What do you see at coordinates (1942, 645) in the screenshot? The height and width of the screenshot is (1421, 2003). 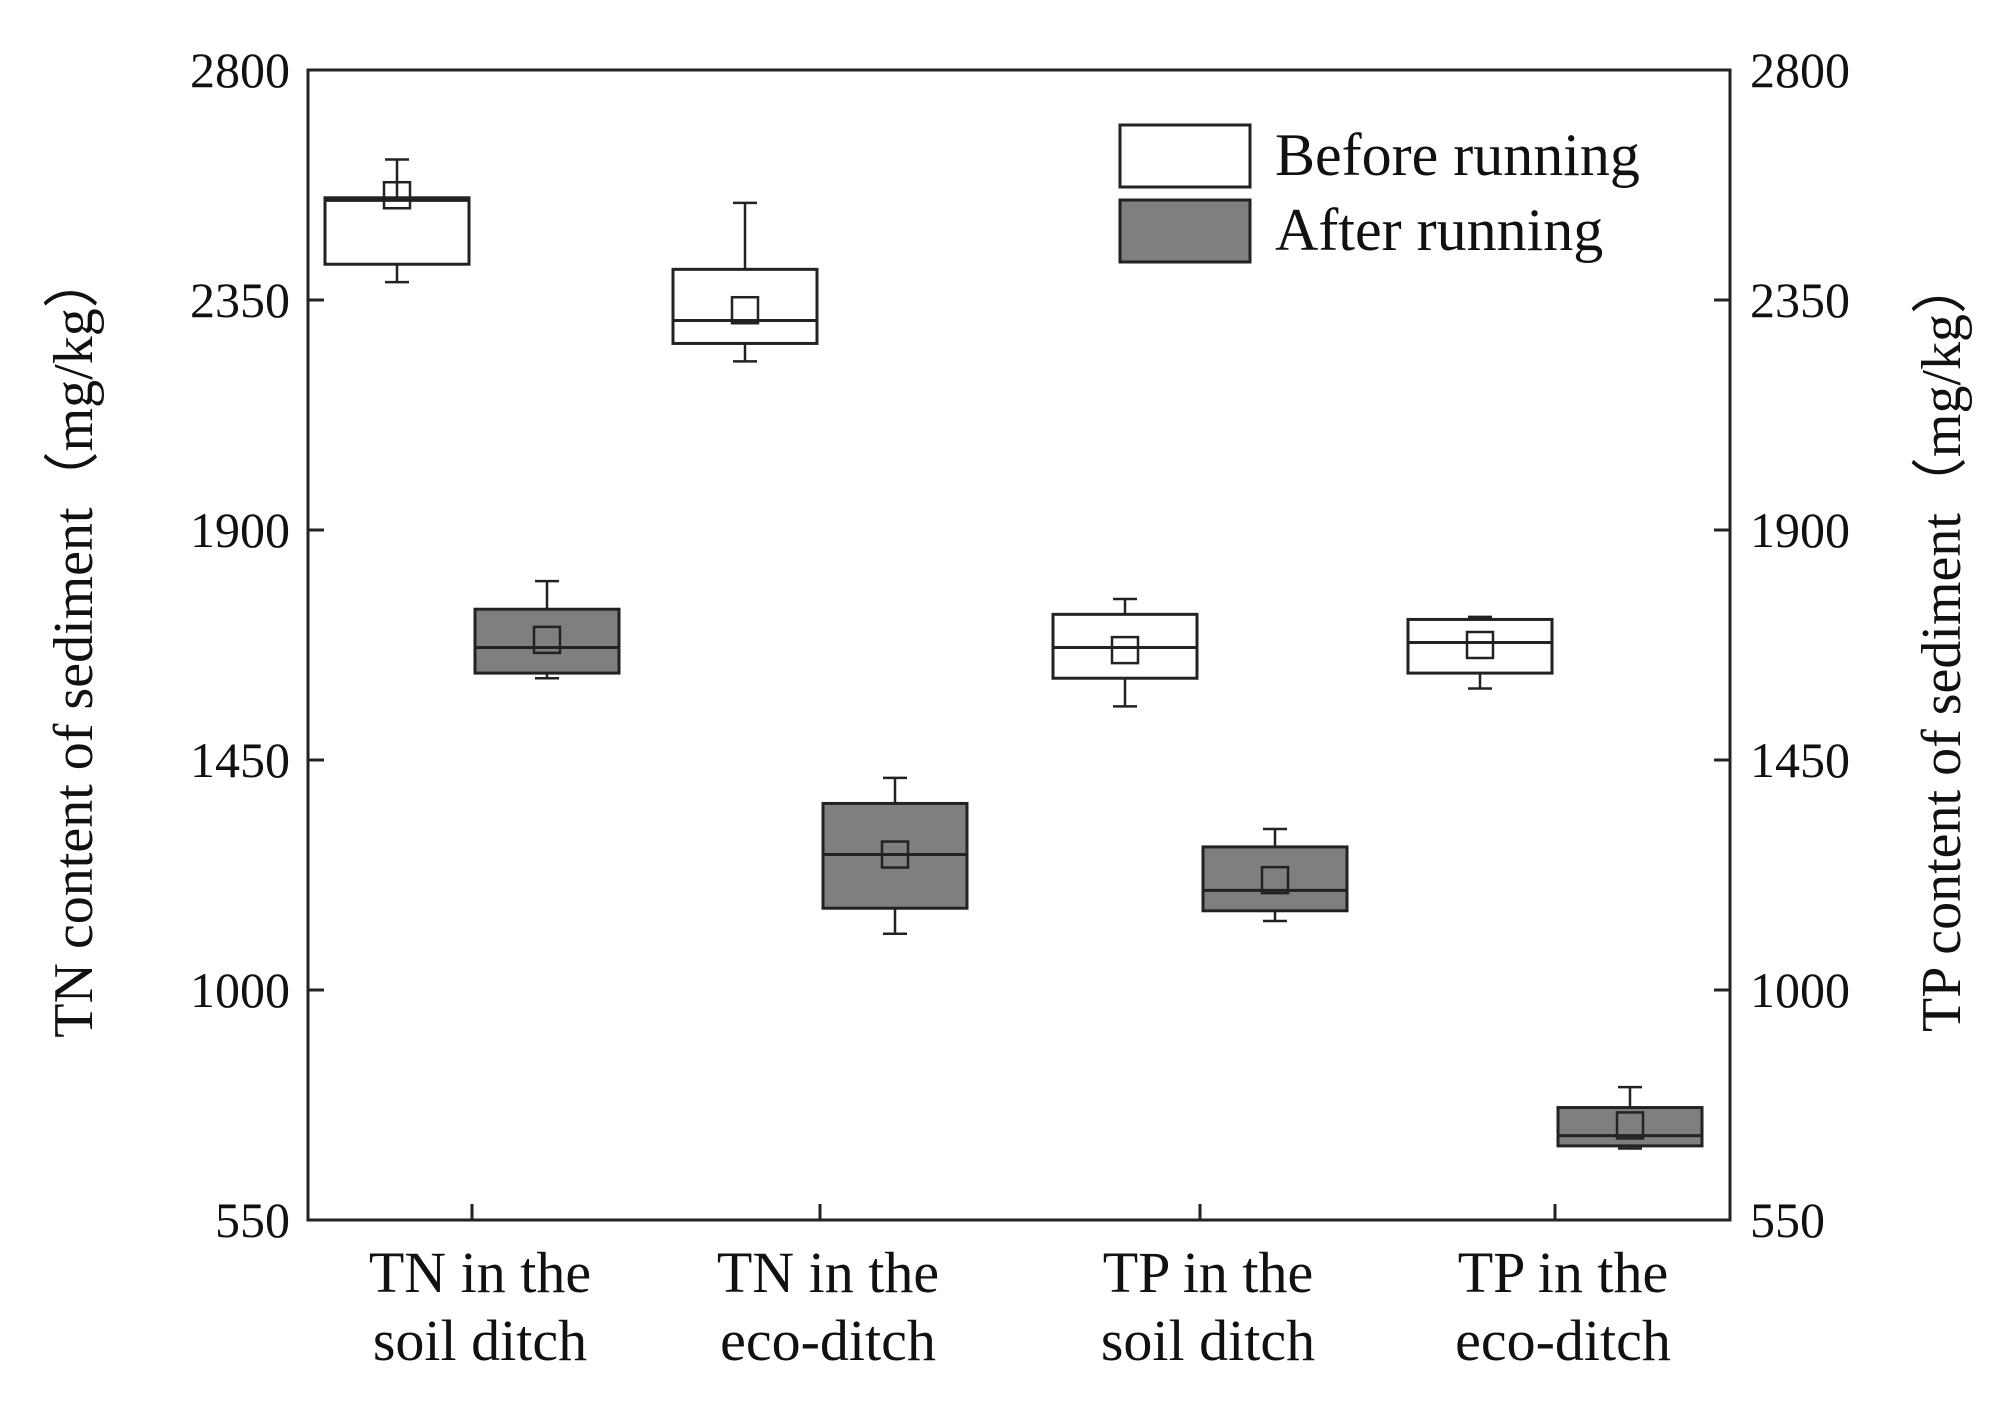 I see `y-axis-right-title: TP content of sediment（mg/kg）` at bounding box center [1942, 645].